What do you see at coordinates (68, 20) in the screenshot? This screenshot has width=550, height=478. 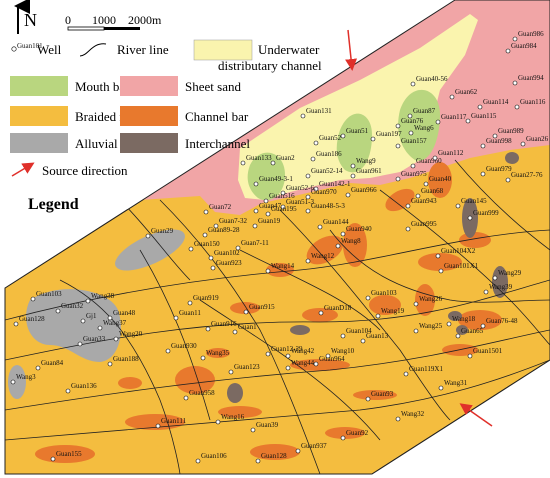 I see `scale-label: 0` at bounding box center [68, 20].